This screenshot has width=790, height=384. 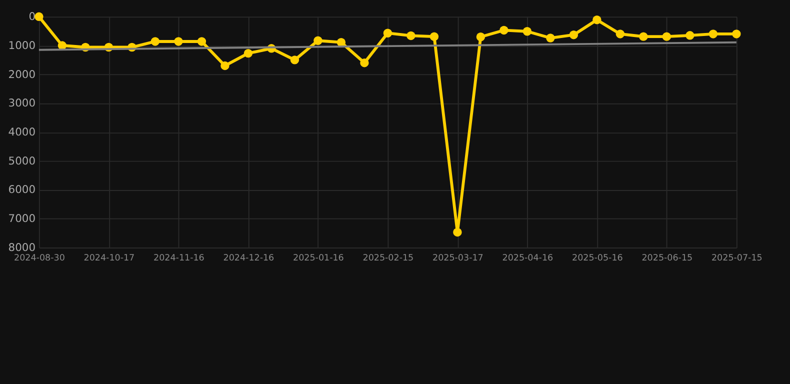 I want to click on y-tick-label: 4000, so click(x=22, y=132).